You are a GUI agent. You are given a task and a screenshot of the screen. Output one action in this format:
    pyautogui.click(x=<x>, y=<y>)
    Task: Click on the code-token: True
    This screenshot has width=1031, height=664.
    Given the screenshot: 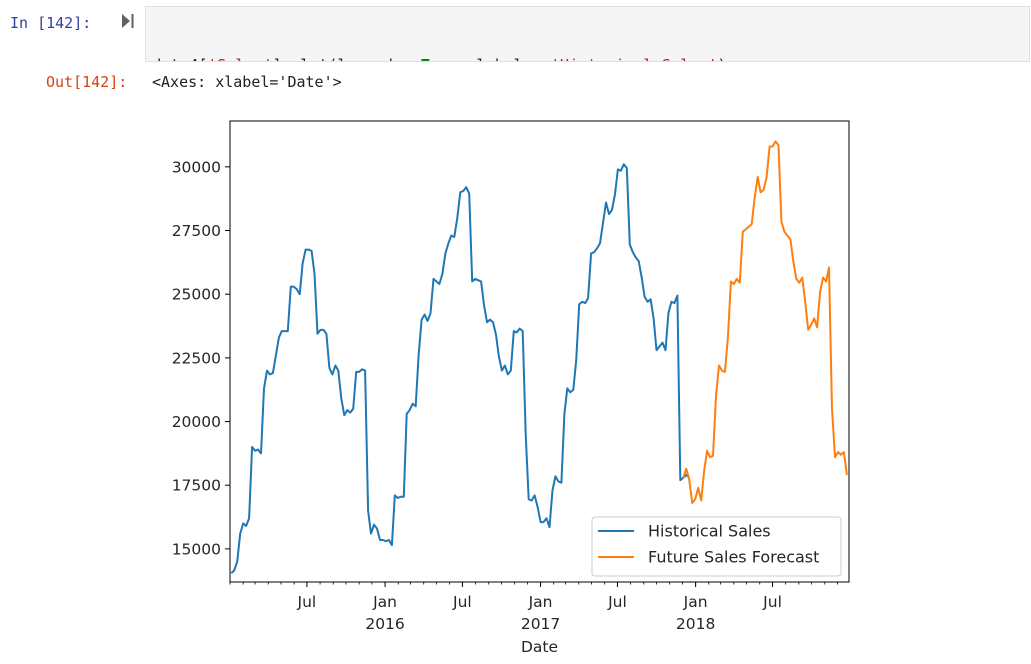 What is the action you would take?
    pyautogui.click(x=439, y=58)
    